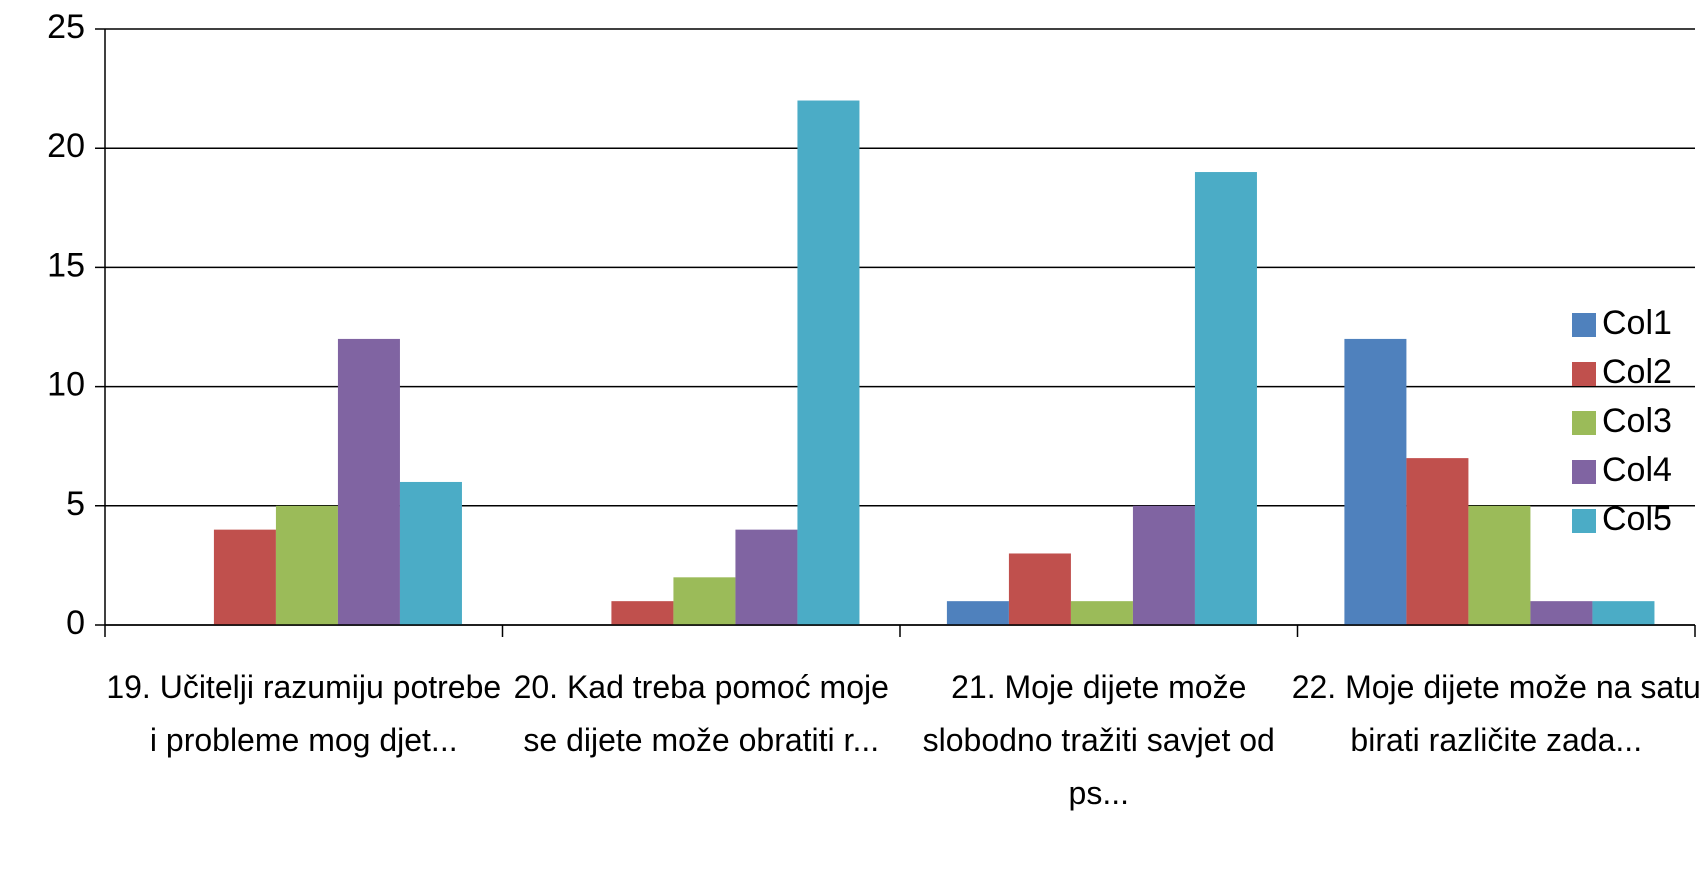 This screenshot has width=1700, height=882. What do you see at coordinates (75, 504) in the screenshot?
I see `y-tick-label: 5` at bounding box center [75, 504].